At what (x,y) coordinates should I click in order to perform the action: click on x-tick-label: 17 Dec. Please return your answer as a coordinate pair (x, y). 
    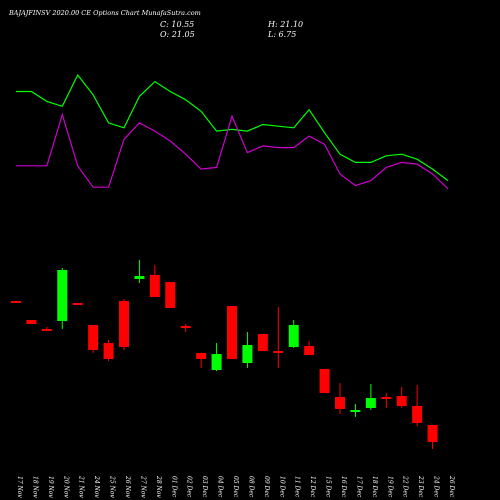
    Looking at the image, I should click on (358, 487).